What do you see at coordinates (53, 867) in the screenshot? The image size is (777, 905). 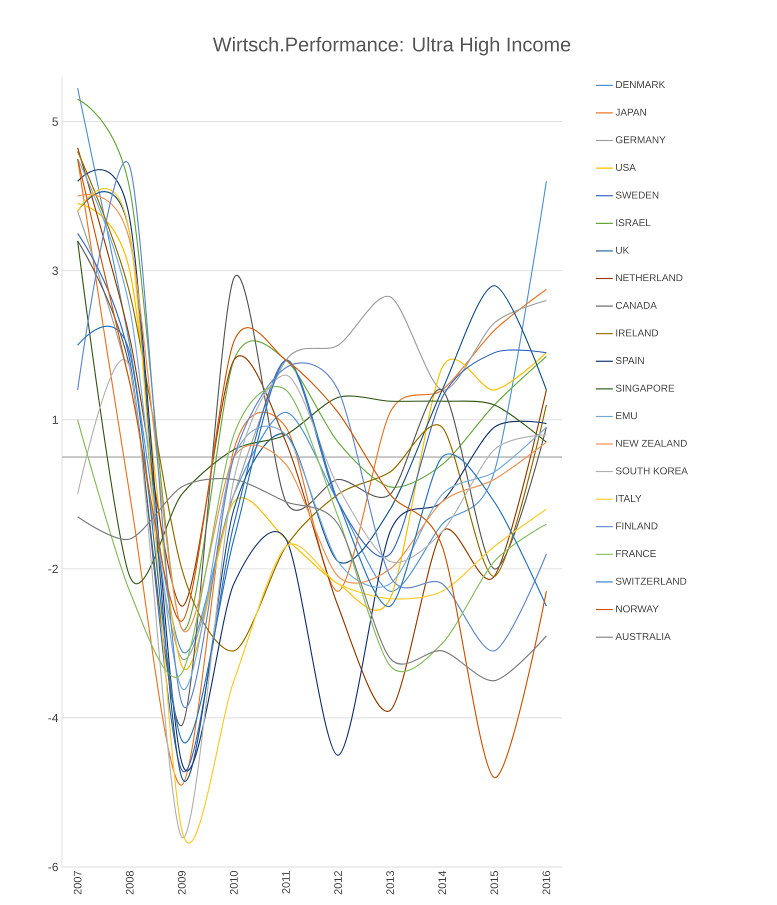 I see `y-tick-label: -6` at bounding box center [53, 867].